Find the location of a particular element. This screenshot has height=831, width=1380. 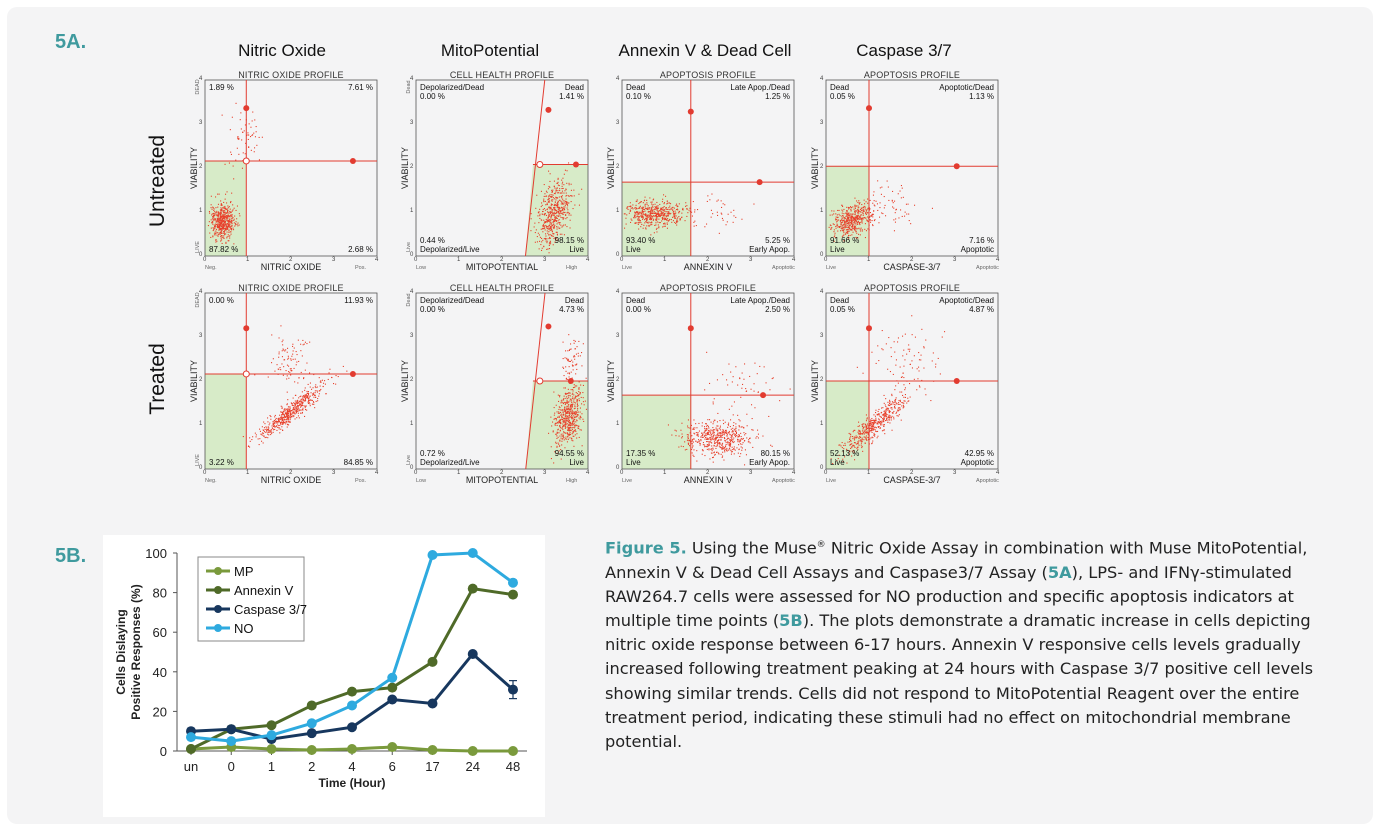

x-tick-label: 4 is located at coordinates (794, 260).